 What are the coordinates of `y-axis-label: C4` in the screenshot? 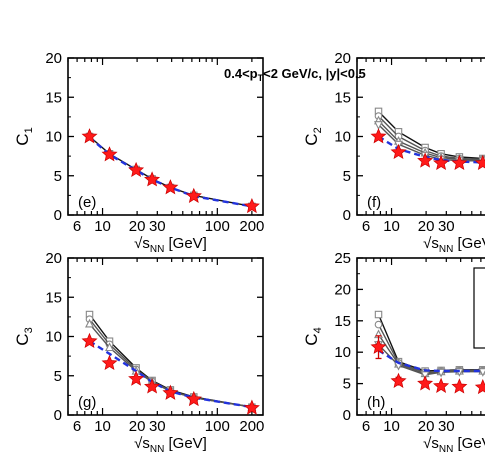 It's located at (313, 336).